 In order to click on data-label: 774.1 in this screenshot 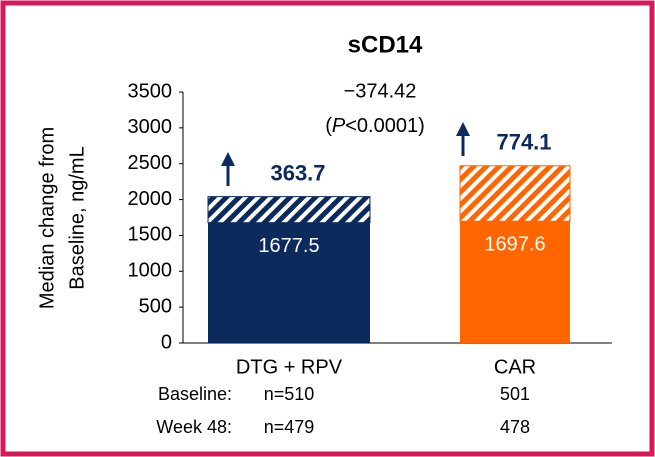, I will do `click(523, 142)`.